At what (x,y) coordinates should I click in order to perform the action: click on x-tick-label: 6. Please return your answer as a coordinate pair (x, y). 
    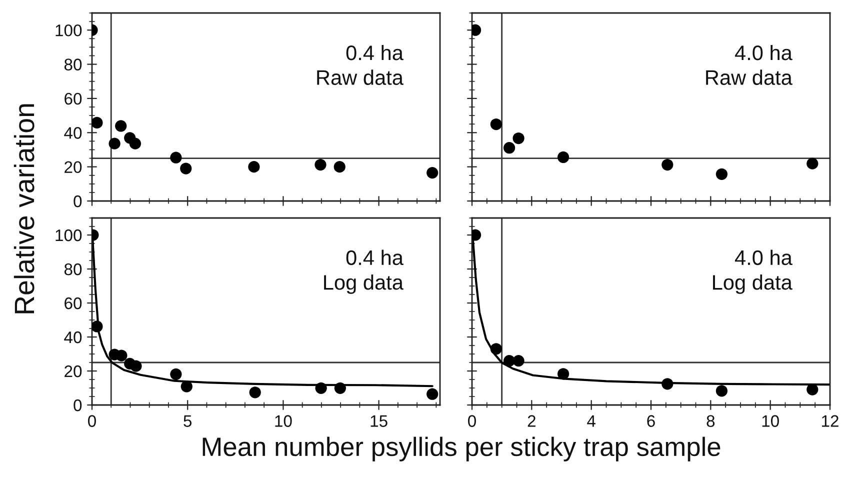
    Looking at the image, I should click on (651, 421).